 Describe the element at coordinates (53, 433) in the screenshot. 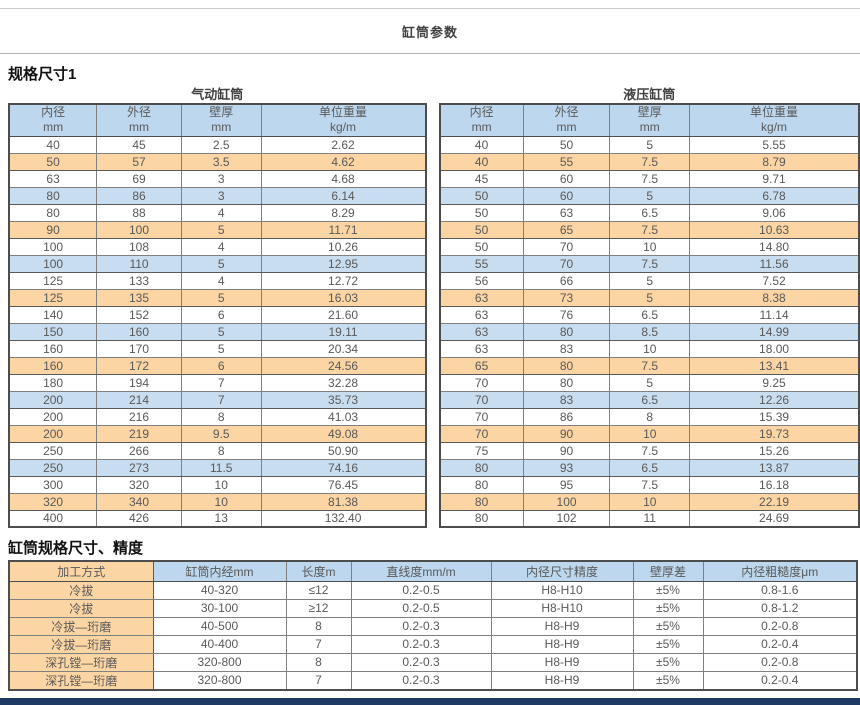

I see `table-cell: 200` at that location.